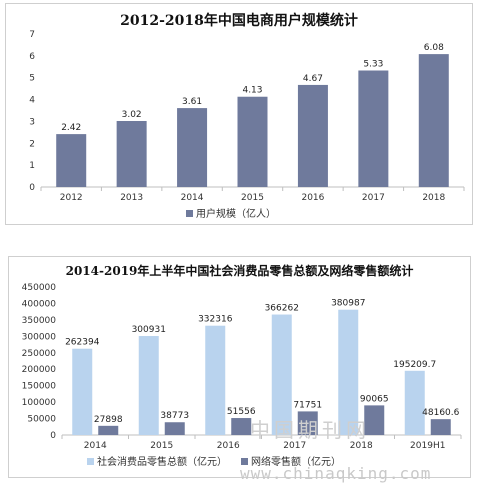  Describe the element at coordinates (32, 101) in the screenshot. I see `y-tick-label: 4` at that location.